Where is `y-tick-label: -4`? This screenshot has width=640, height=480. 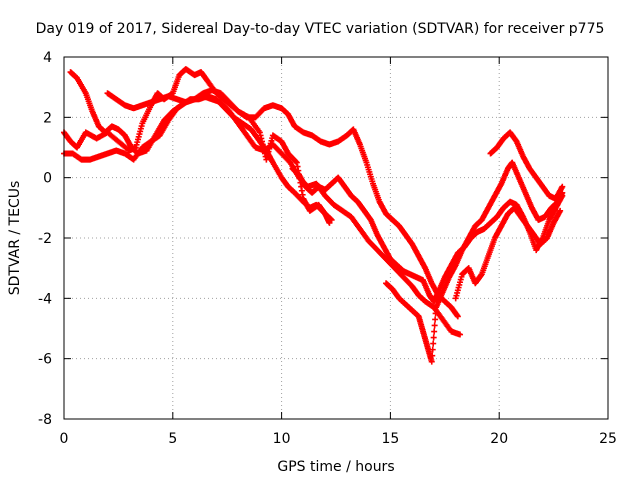
y-tick-label: -4 is located at coordinates (45, 299).